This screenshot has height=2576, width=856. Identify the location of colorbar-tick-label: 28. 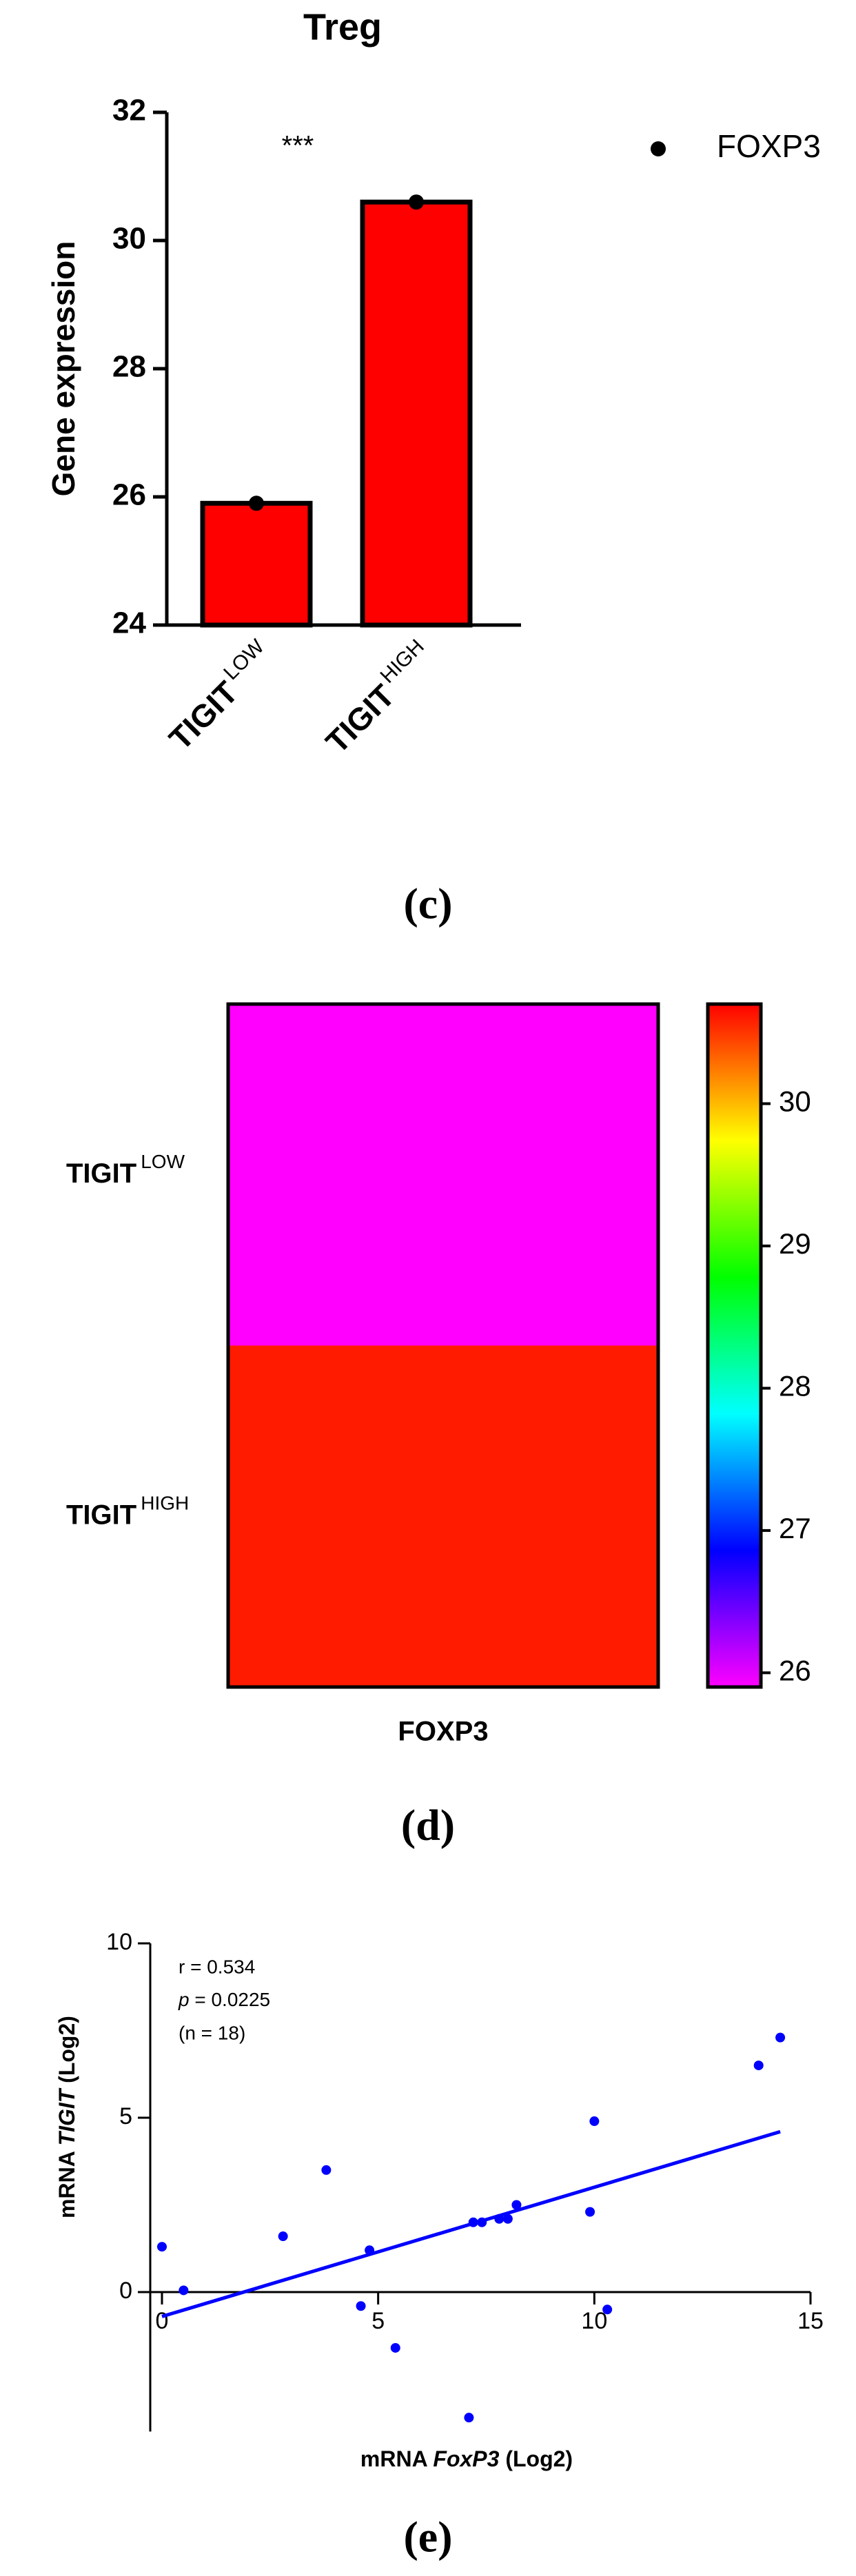
(795, 1386).